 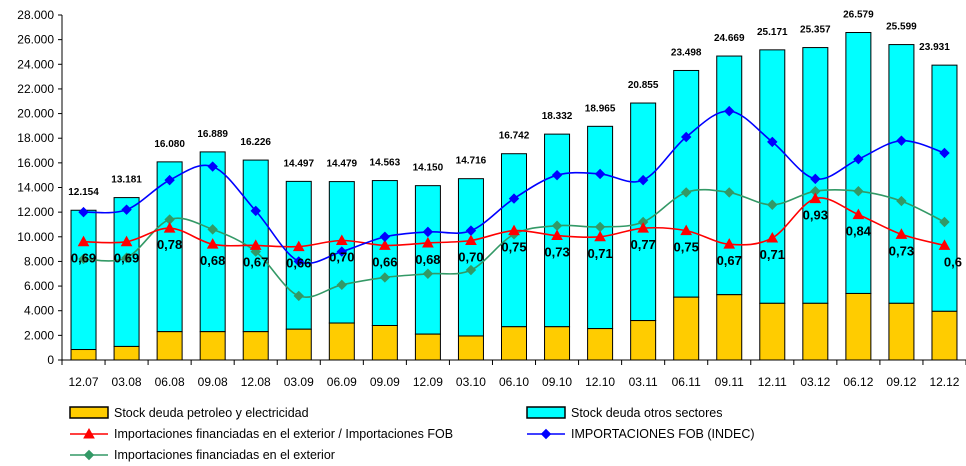 What do you see at coordinates (428, 168) in the screenshot?
I see `total-label: 14.150` at bounding box center [428, 168].